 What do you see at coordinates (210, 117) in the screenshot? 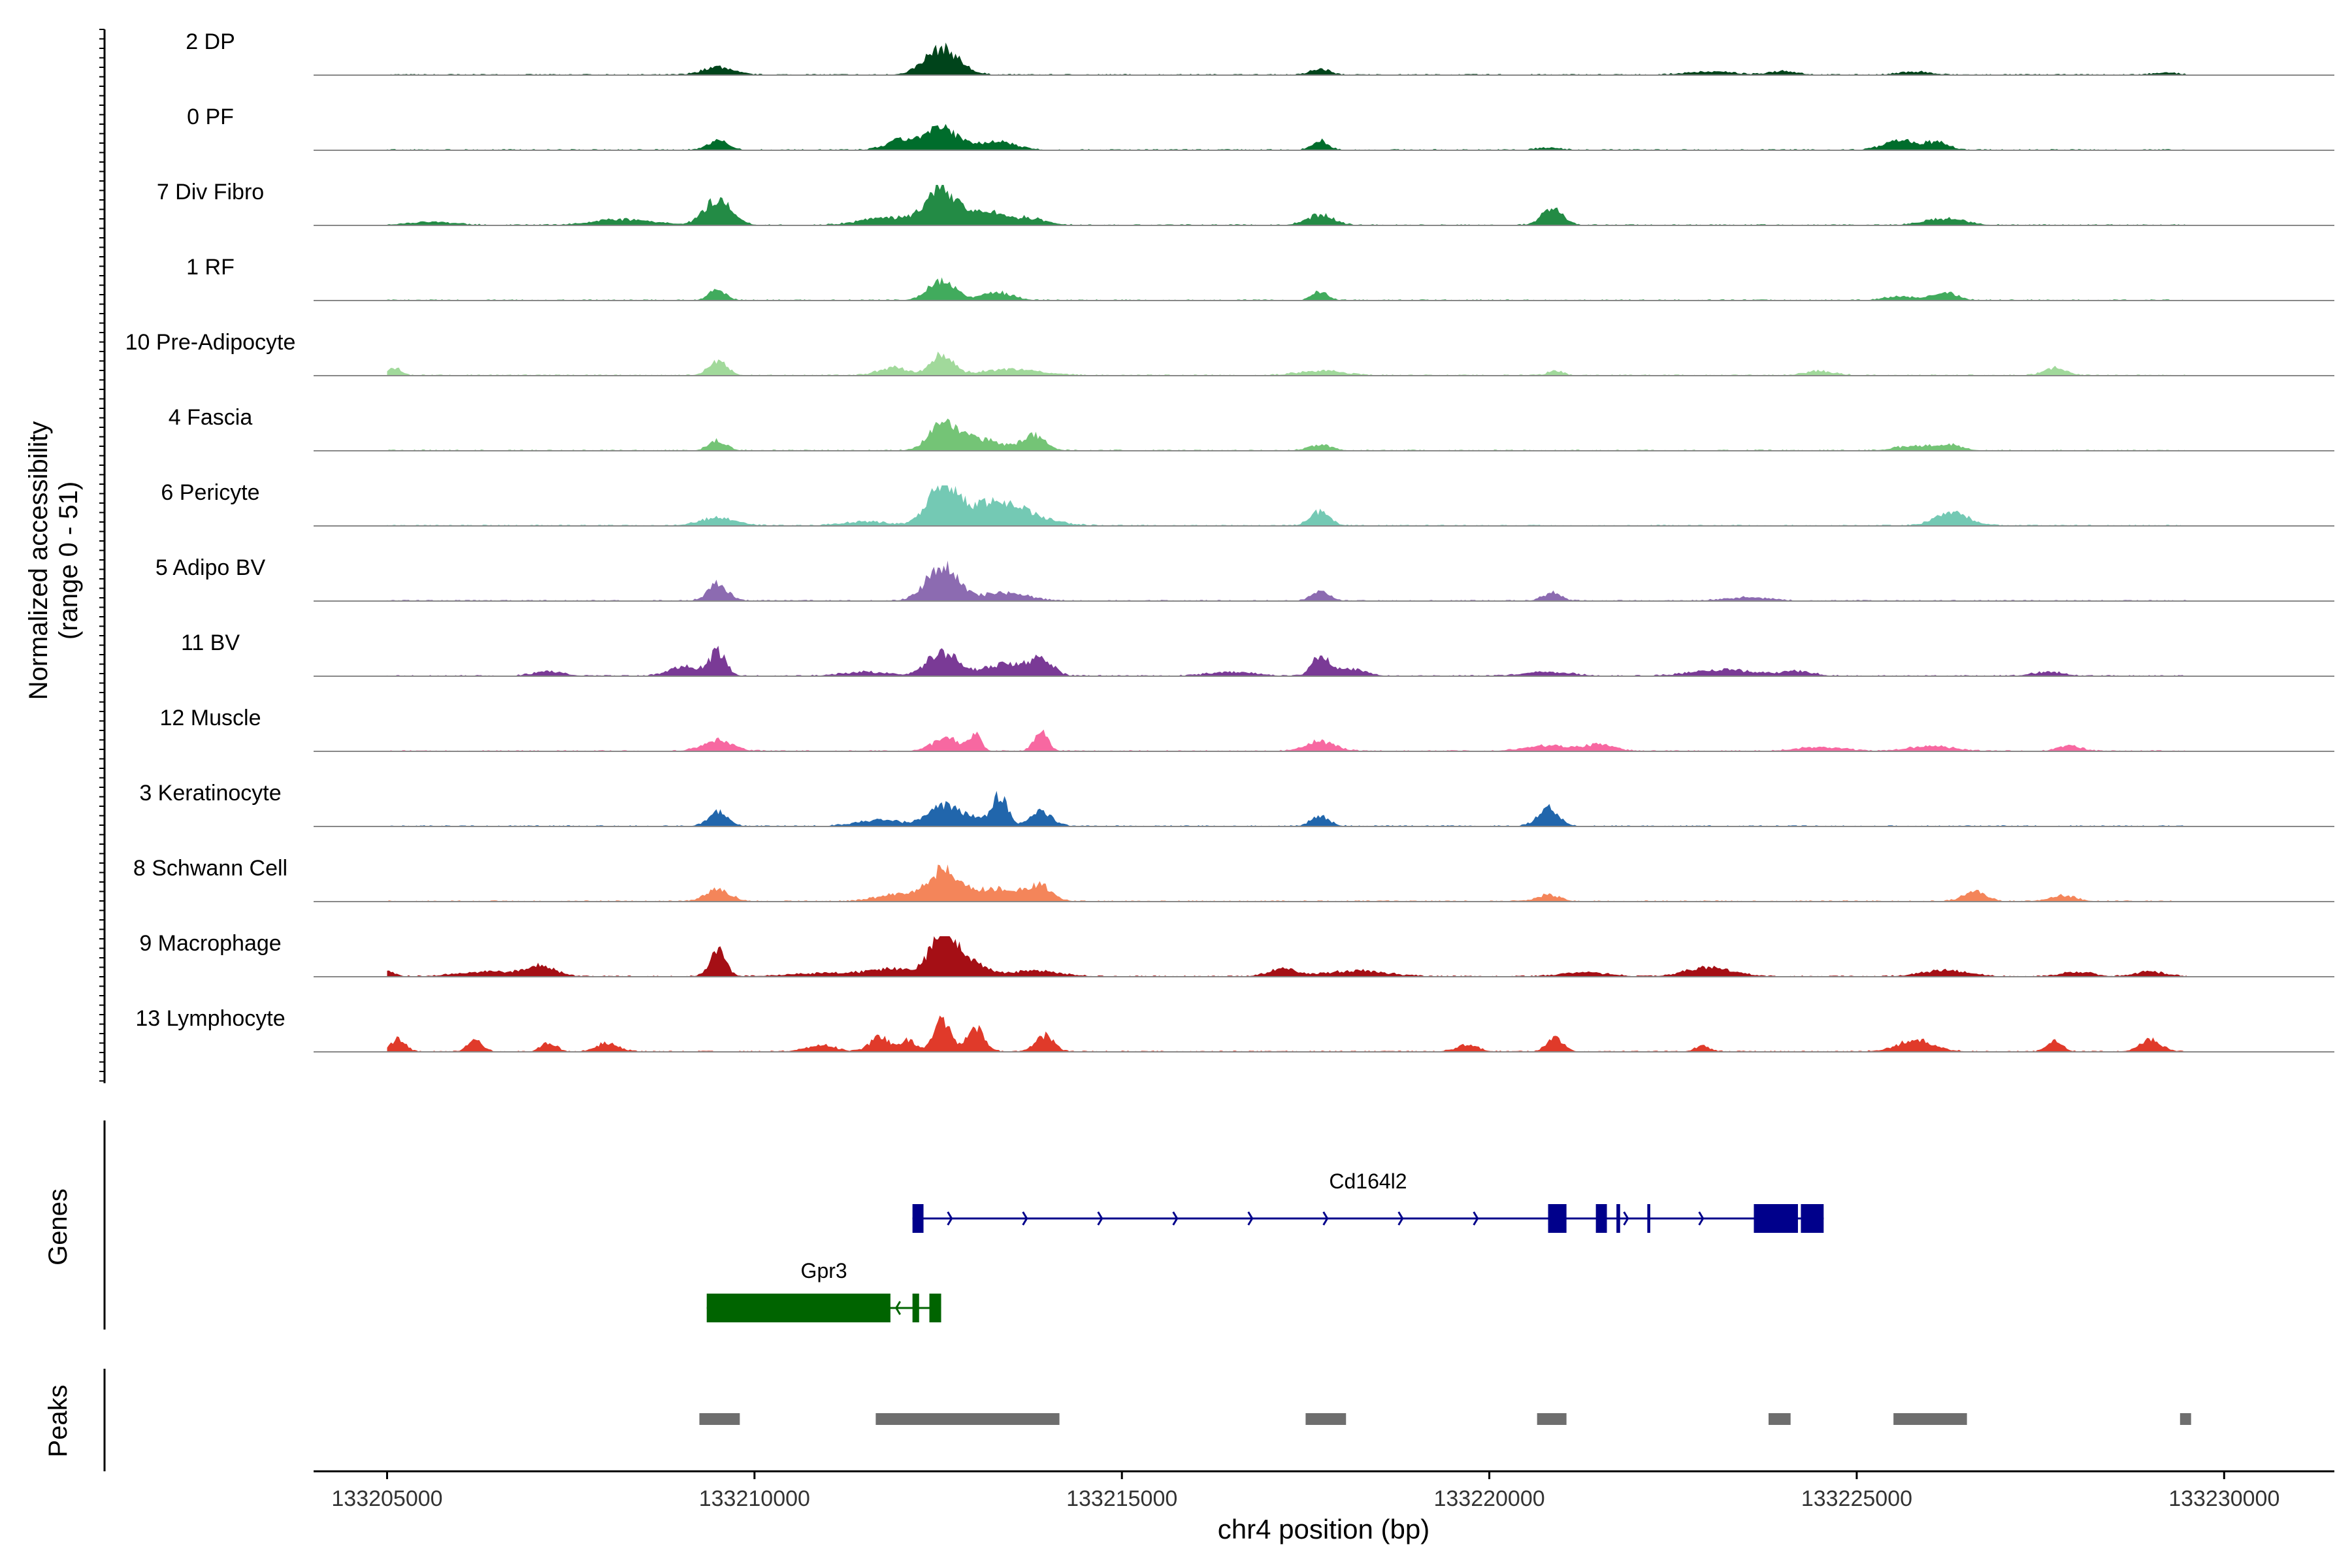
I see `track-label: 0 PF` at bounding box center [210, 117].